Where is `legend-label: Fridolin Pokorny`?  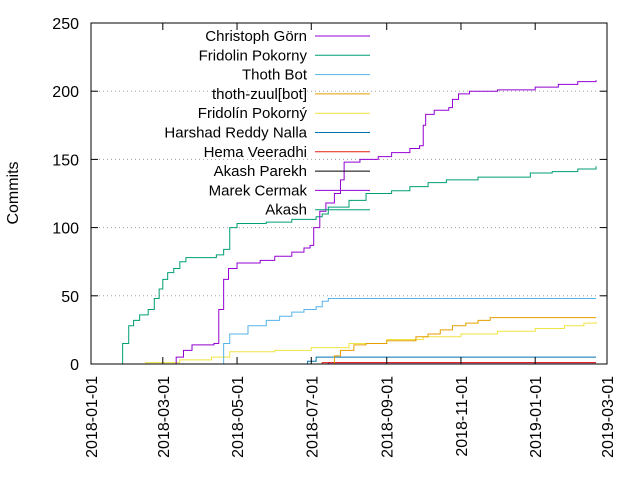 legend-label: Fridolin Pokorny is located at coordinates (253, 55).